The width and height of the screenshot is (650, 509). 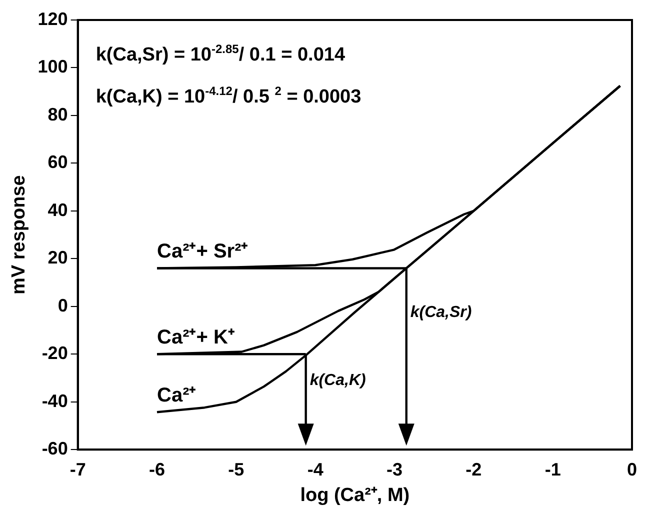 I want to click on x-tick-label: -2, so click(x=474, y=469).